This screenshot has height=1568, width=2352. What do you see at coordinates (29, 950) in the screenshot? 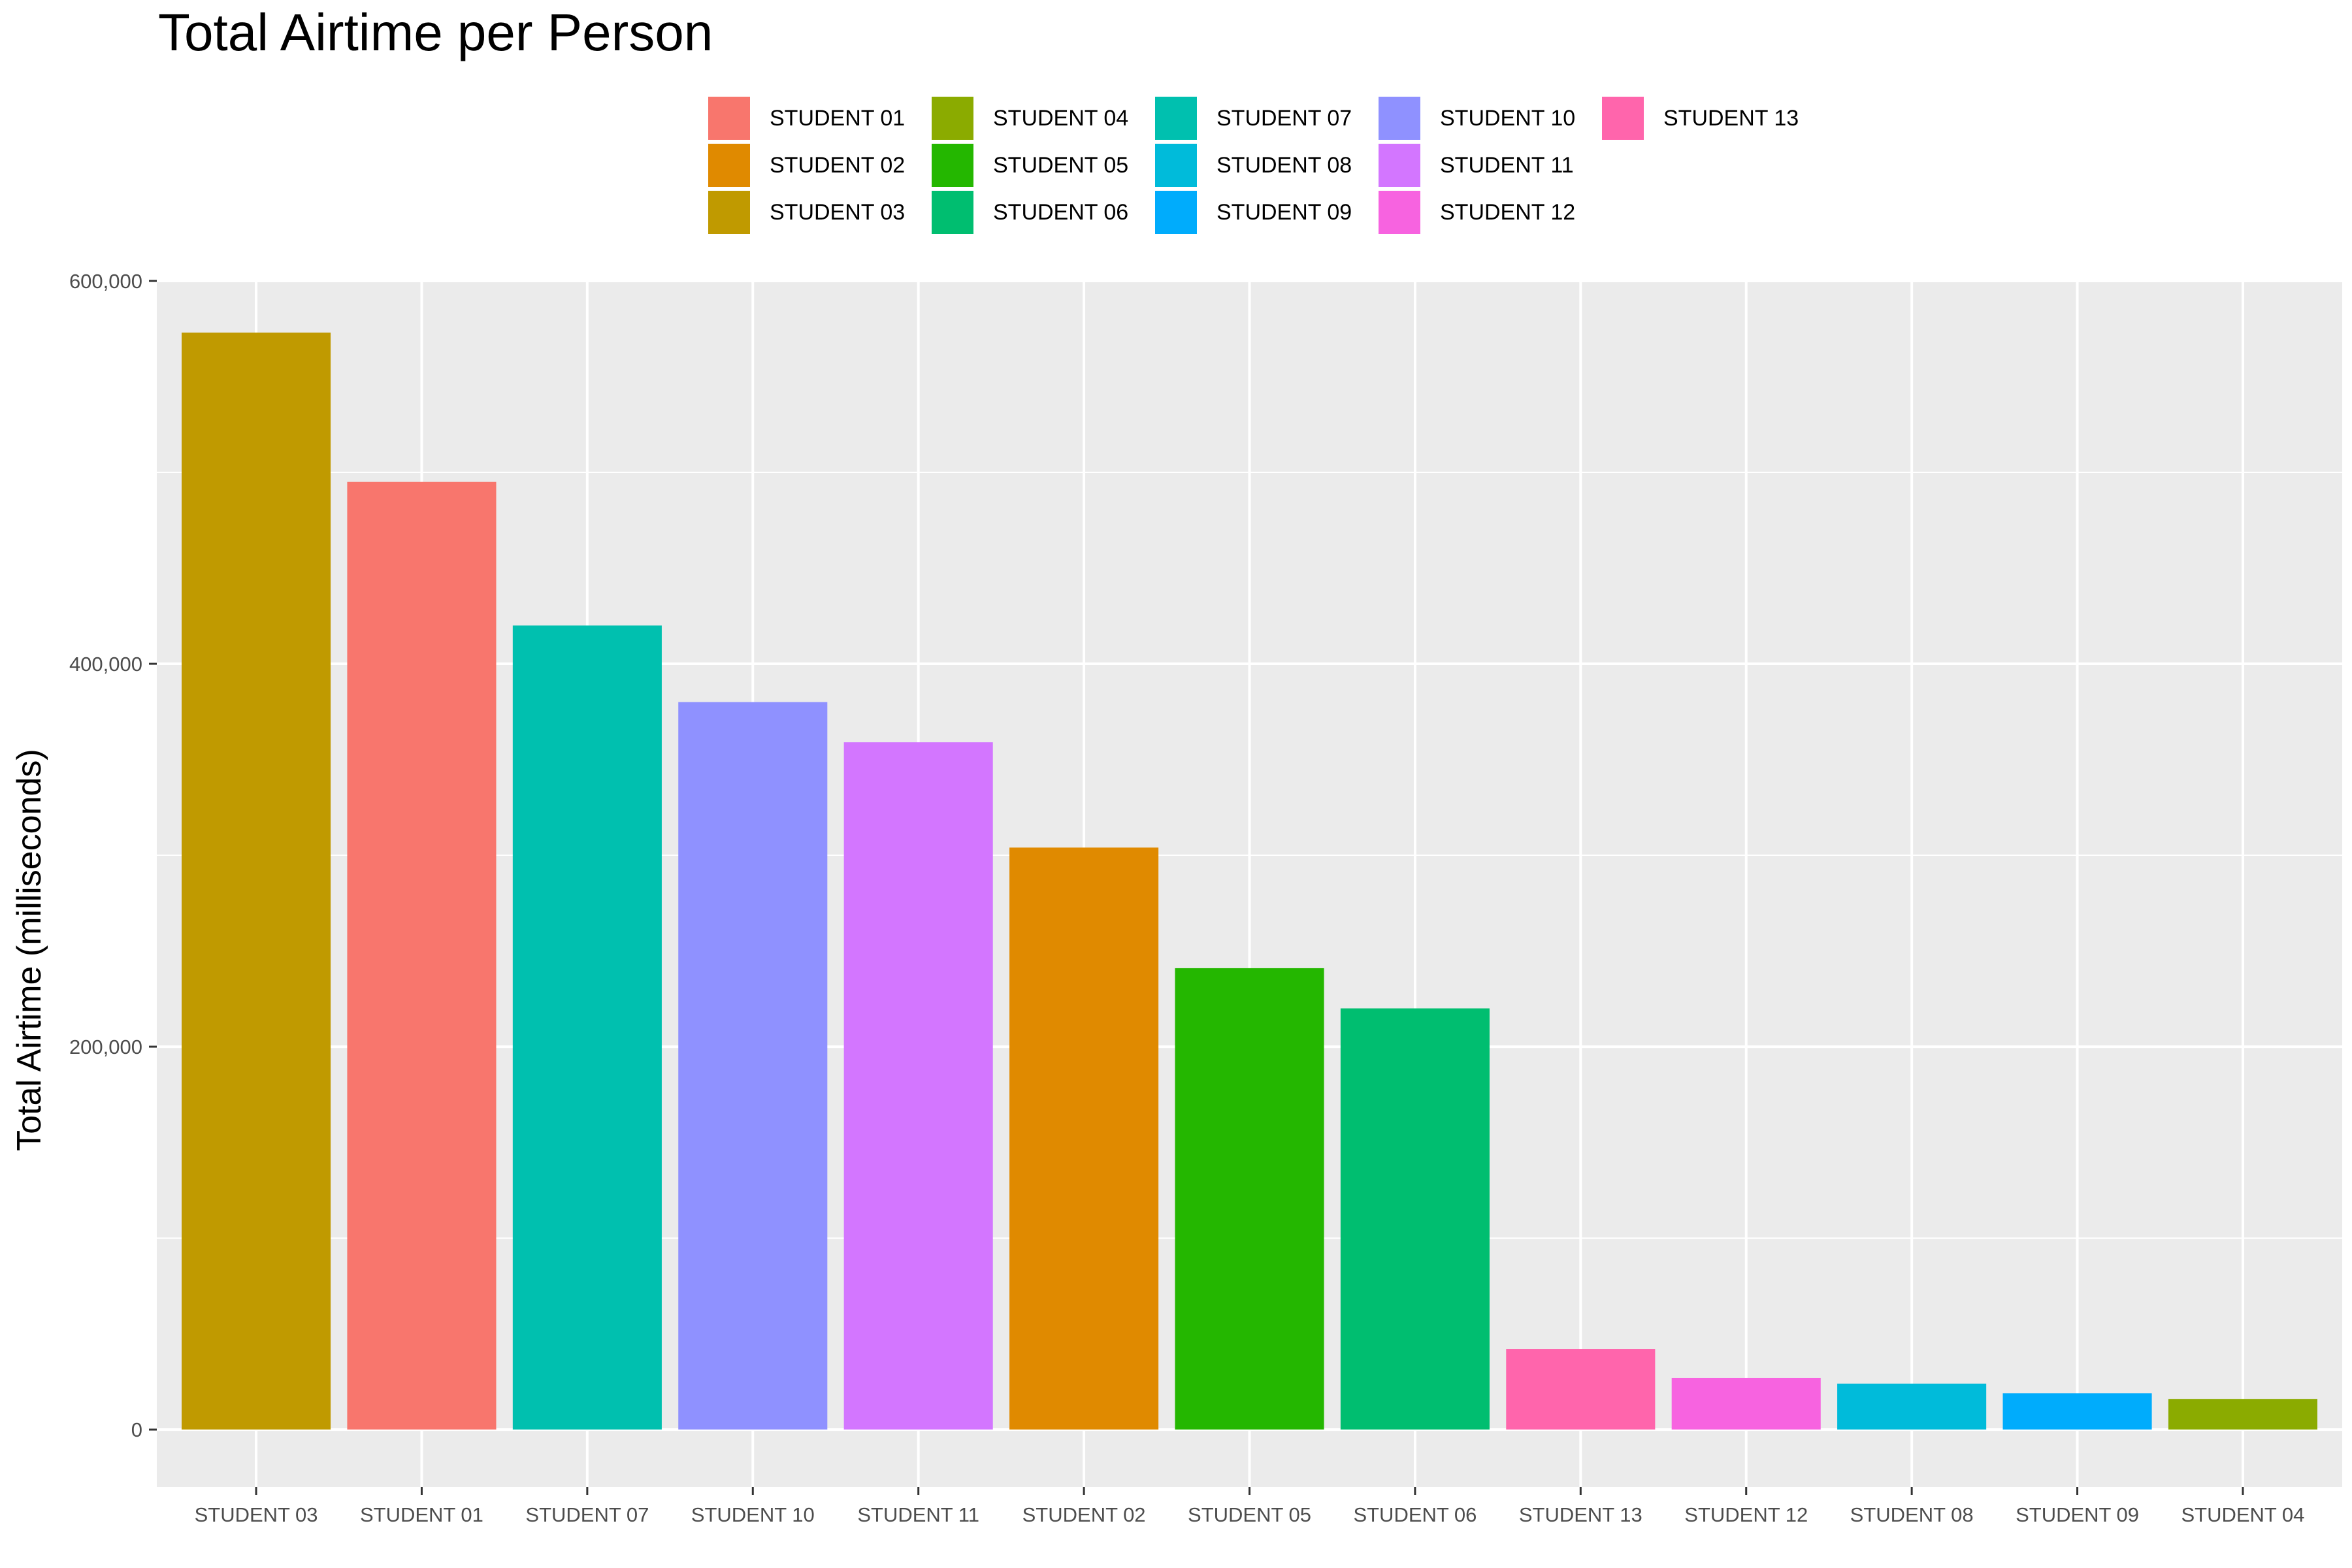
I see `y-axis-title: Total Airtime (milliseconds)` at bounding box center [29, 950].